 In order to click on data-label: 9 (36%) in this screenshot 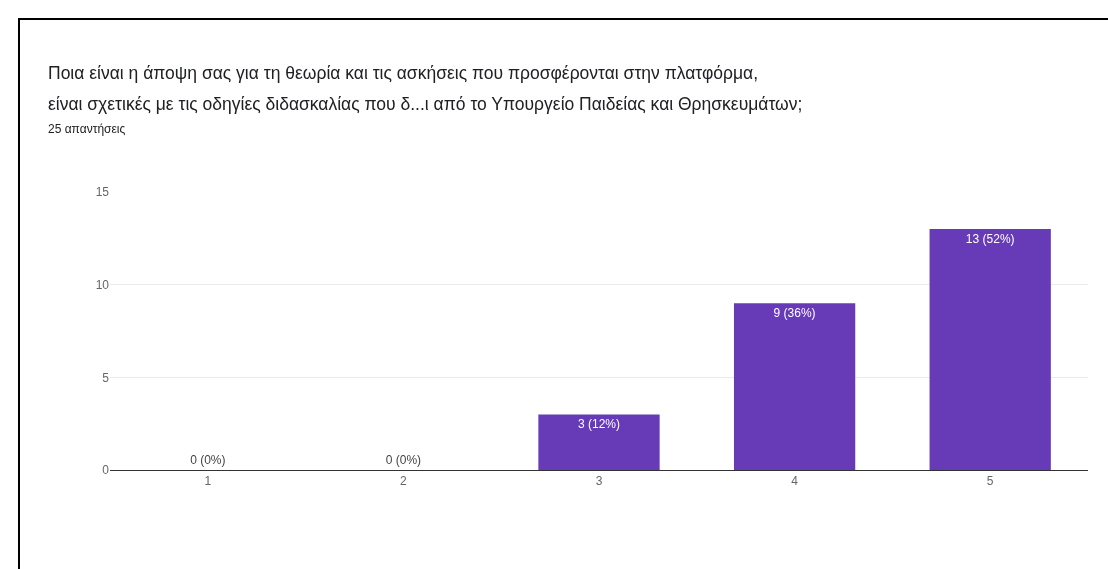, I will do `click(794, 313)`.